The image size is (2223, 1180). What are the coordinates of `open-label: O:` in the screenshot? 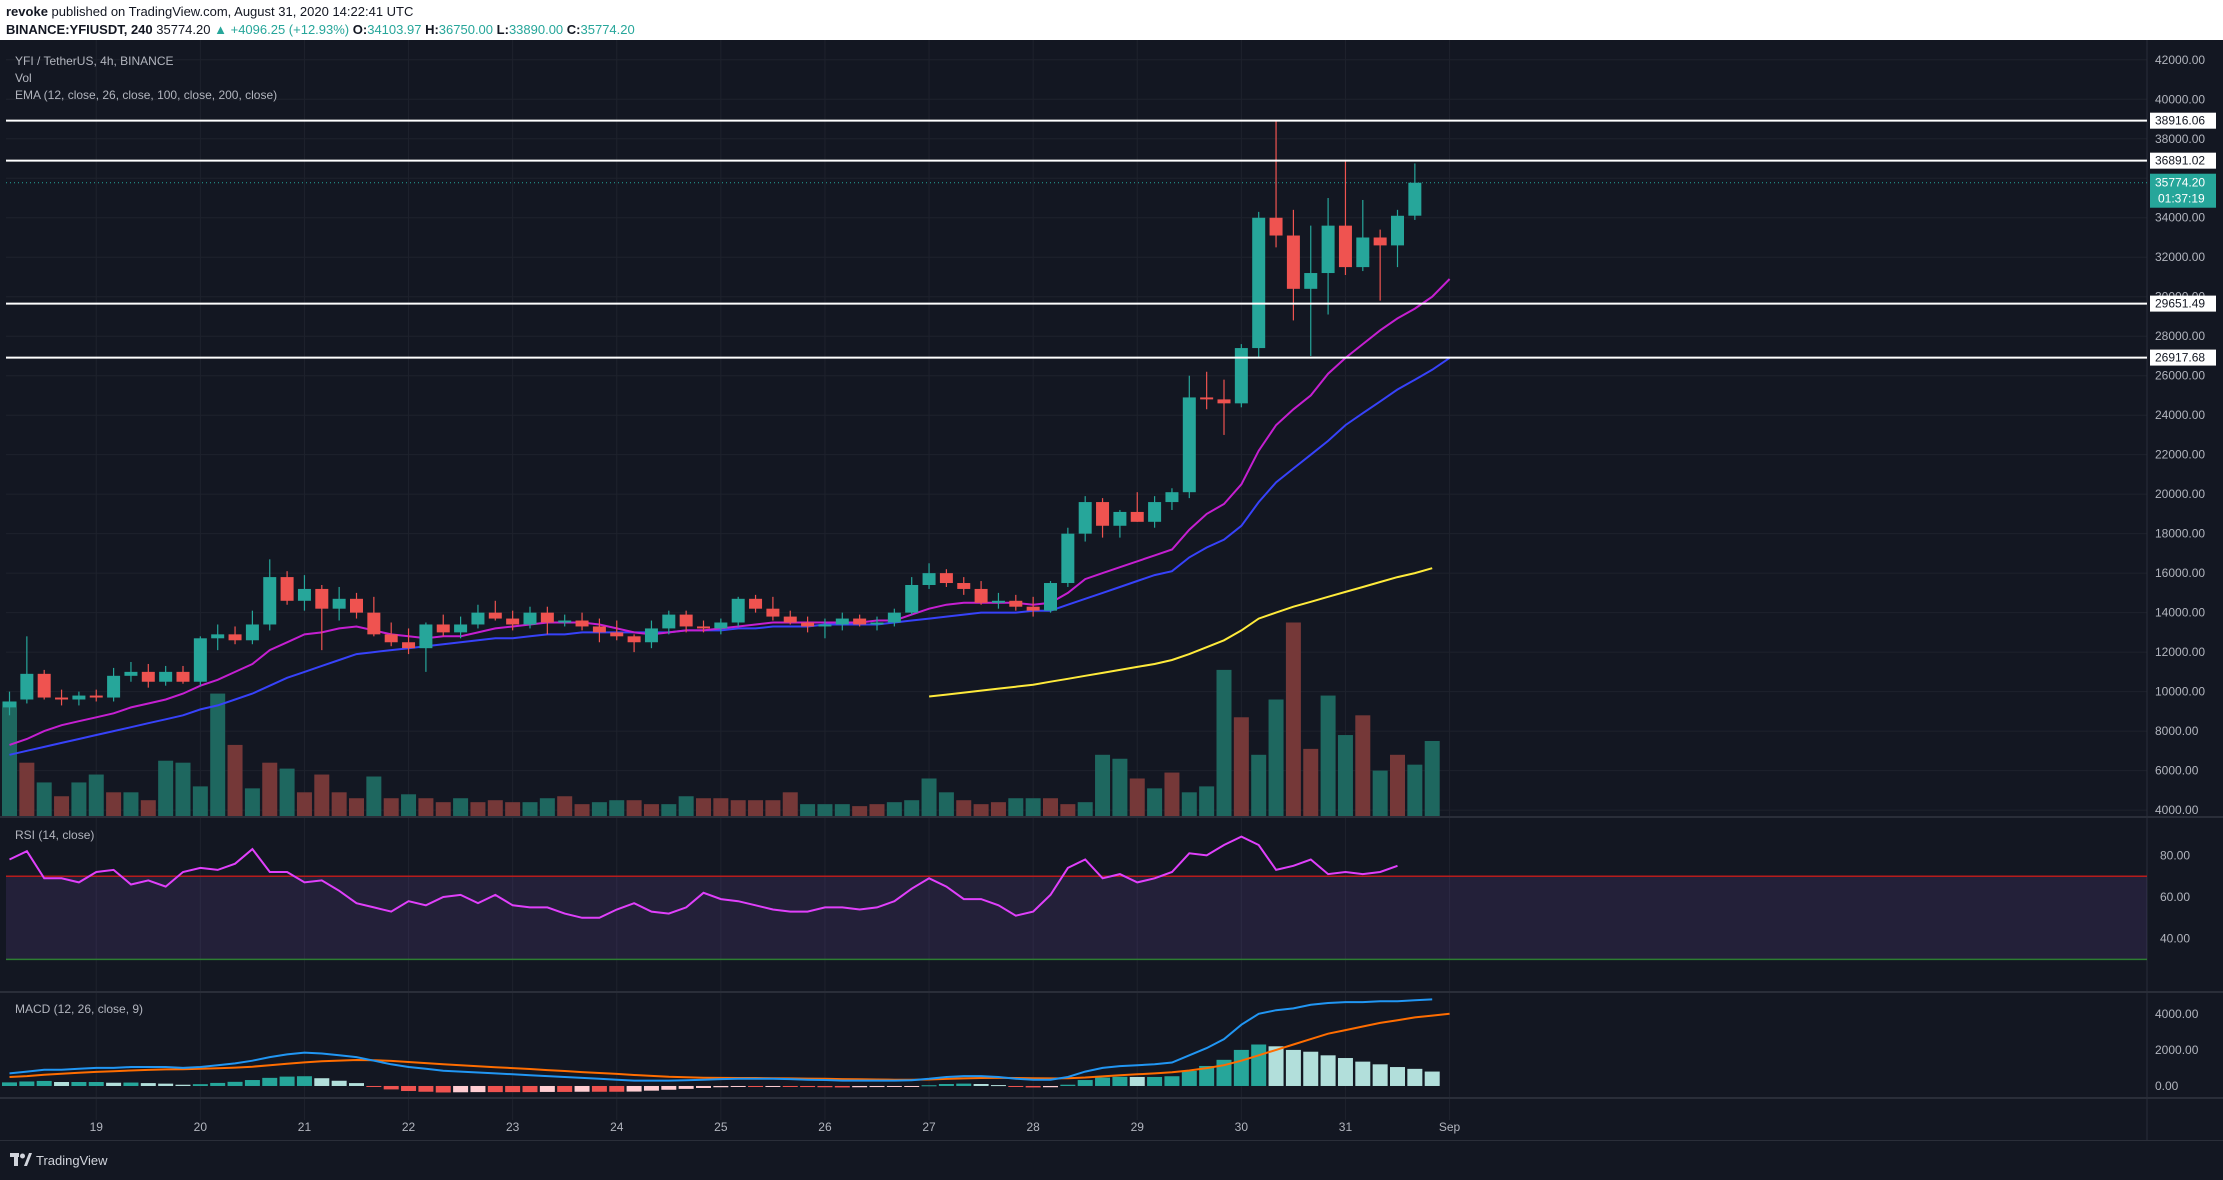 It's located at (360, 29).